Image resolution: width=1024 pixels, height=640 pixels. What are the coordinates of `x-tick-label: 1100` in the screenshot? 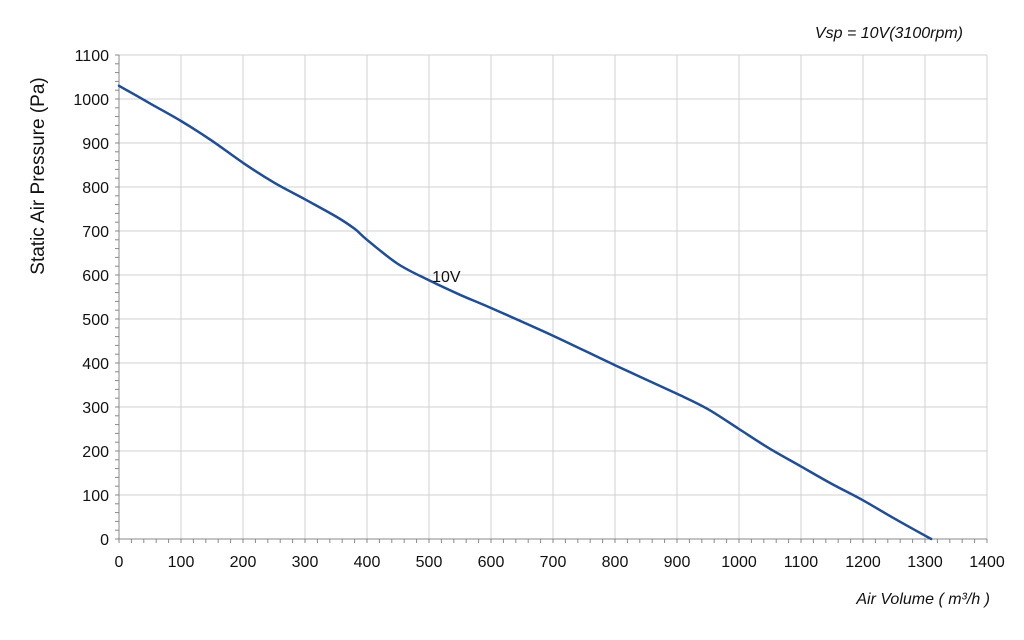 It's located at (801, 562).